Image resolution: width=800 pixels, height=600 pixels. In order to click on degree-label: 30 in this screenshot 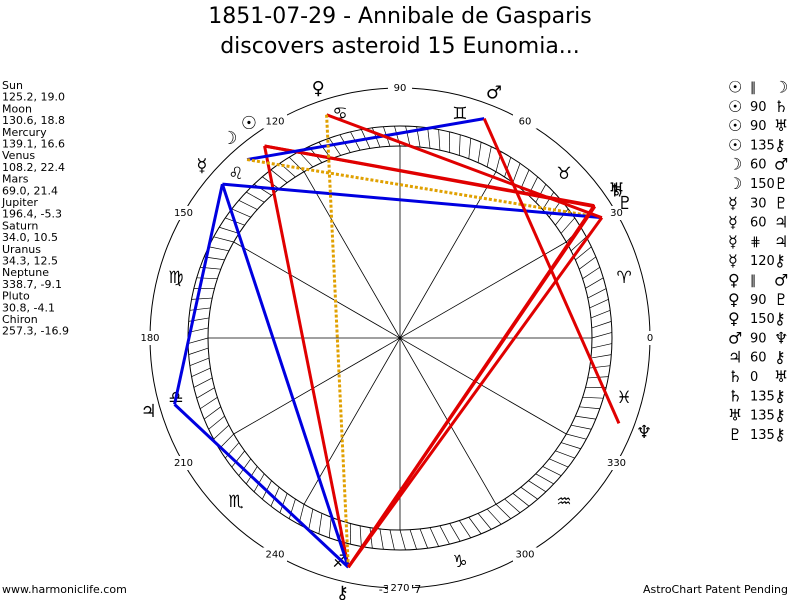, I will do `click(616, 213)`.